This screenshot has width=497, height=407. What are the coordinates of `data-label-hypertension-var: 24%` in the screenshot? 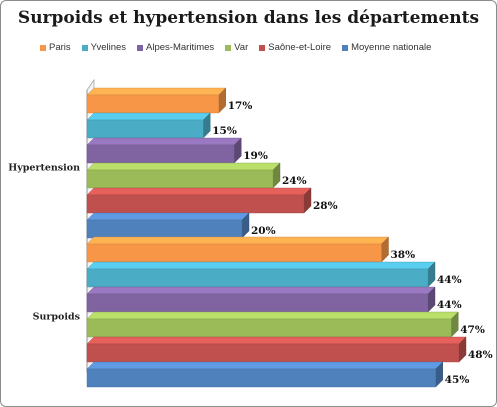 It's located at (294, 181).